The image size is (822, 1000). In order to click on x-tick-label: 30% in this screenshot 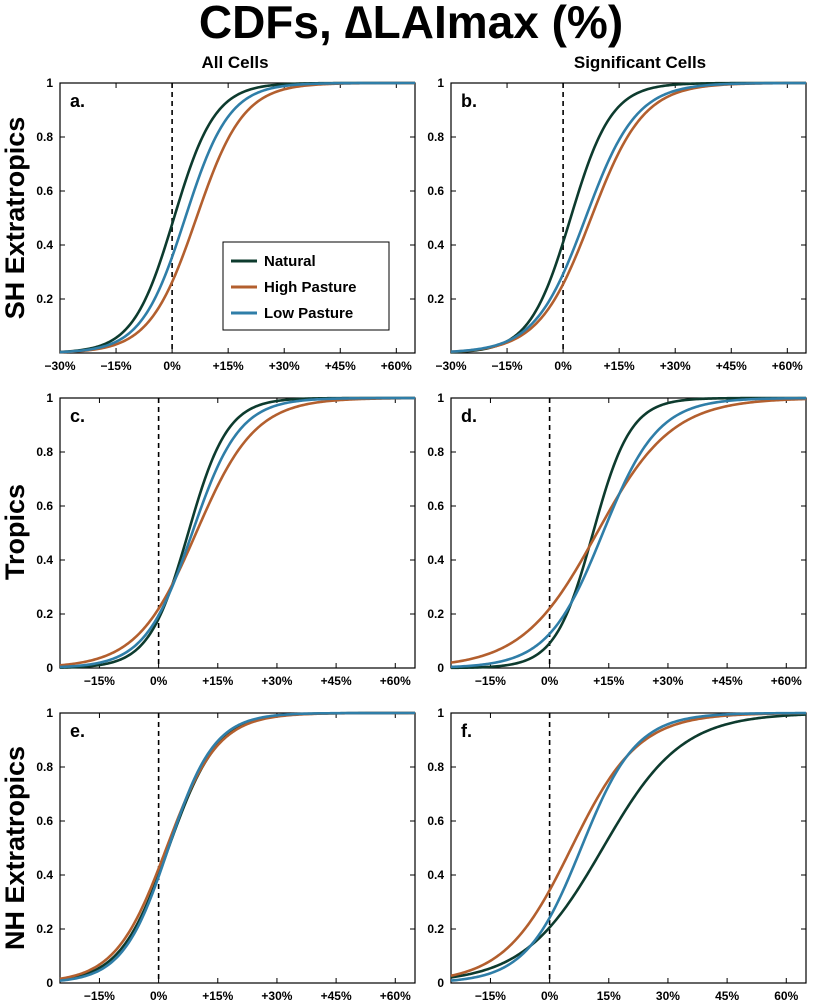, I will do `click(668, 994)`.